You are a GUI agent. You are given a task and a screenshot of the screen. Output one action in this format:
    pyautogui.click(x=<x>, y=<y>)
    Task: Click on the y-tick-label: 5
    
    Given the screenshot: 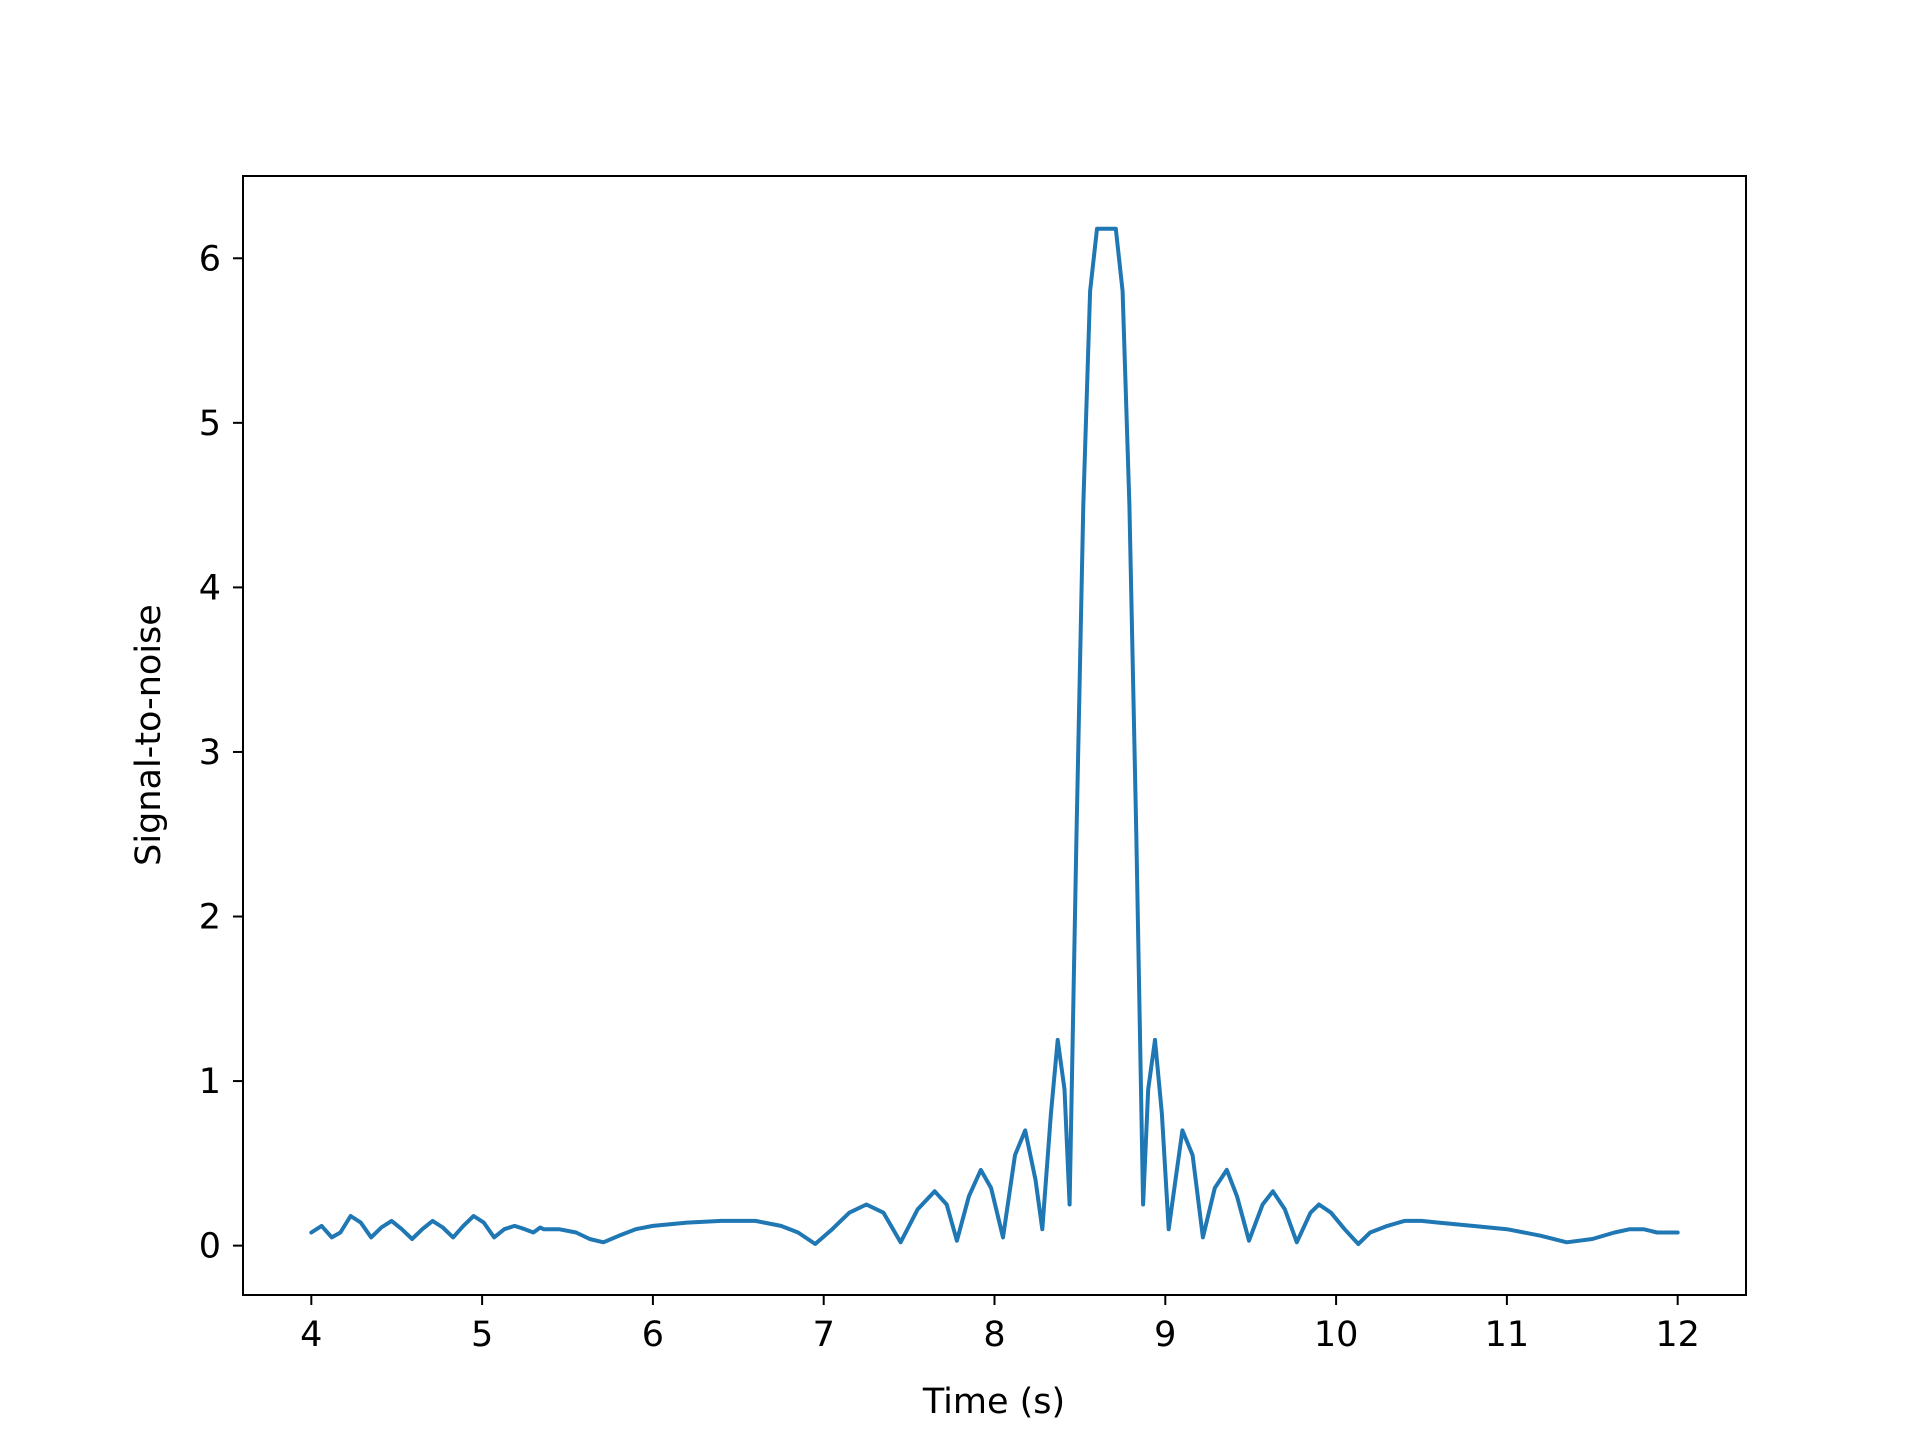 What is the action you would take?
    pyautogui.click(x=210, y=424)
    